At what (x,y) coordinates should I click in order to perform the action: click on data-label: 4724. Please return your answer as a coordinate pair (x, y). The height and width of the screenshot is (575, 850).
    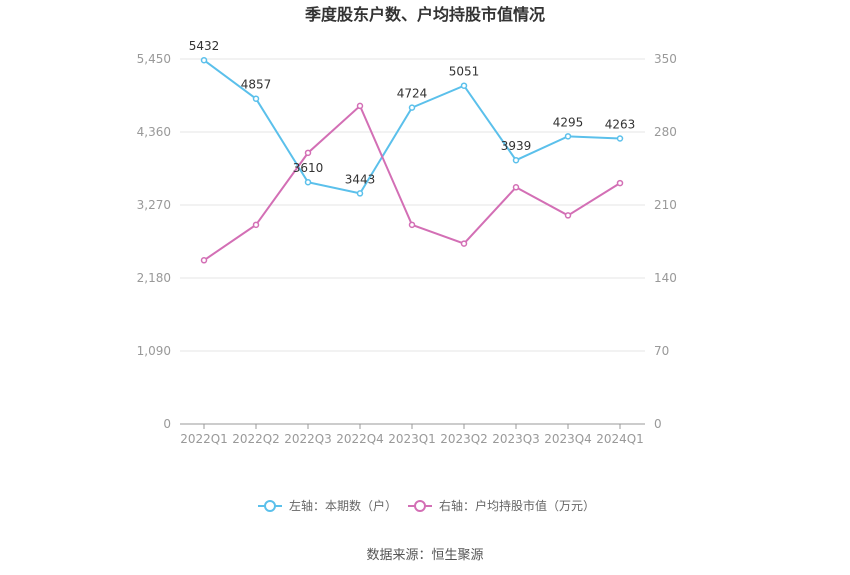
    Looking at the image, I should click on (412, 94).